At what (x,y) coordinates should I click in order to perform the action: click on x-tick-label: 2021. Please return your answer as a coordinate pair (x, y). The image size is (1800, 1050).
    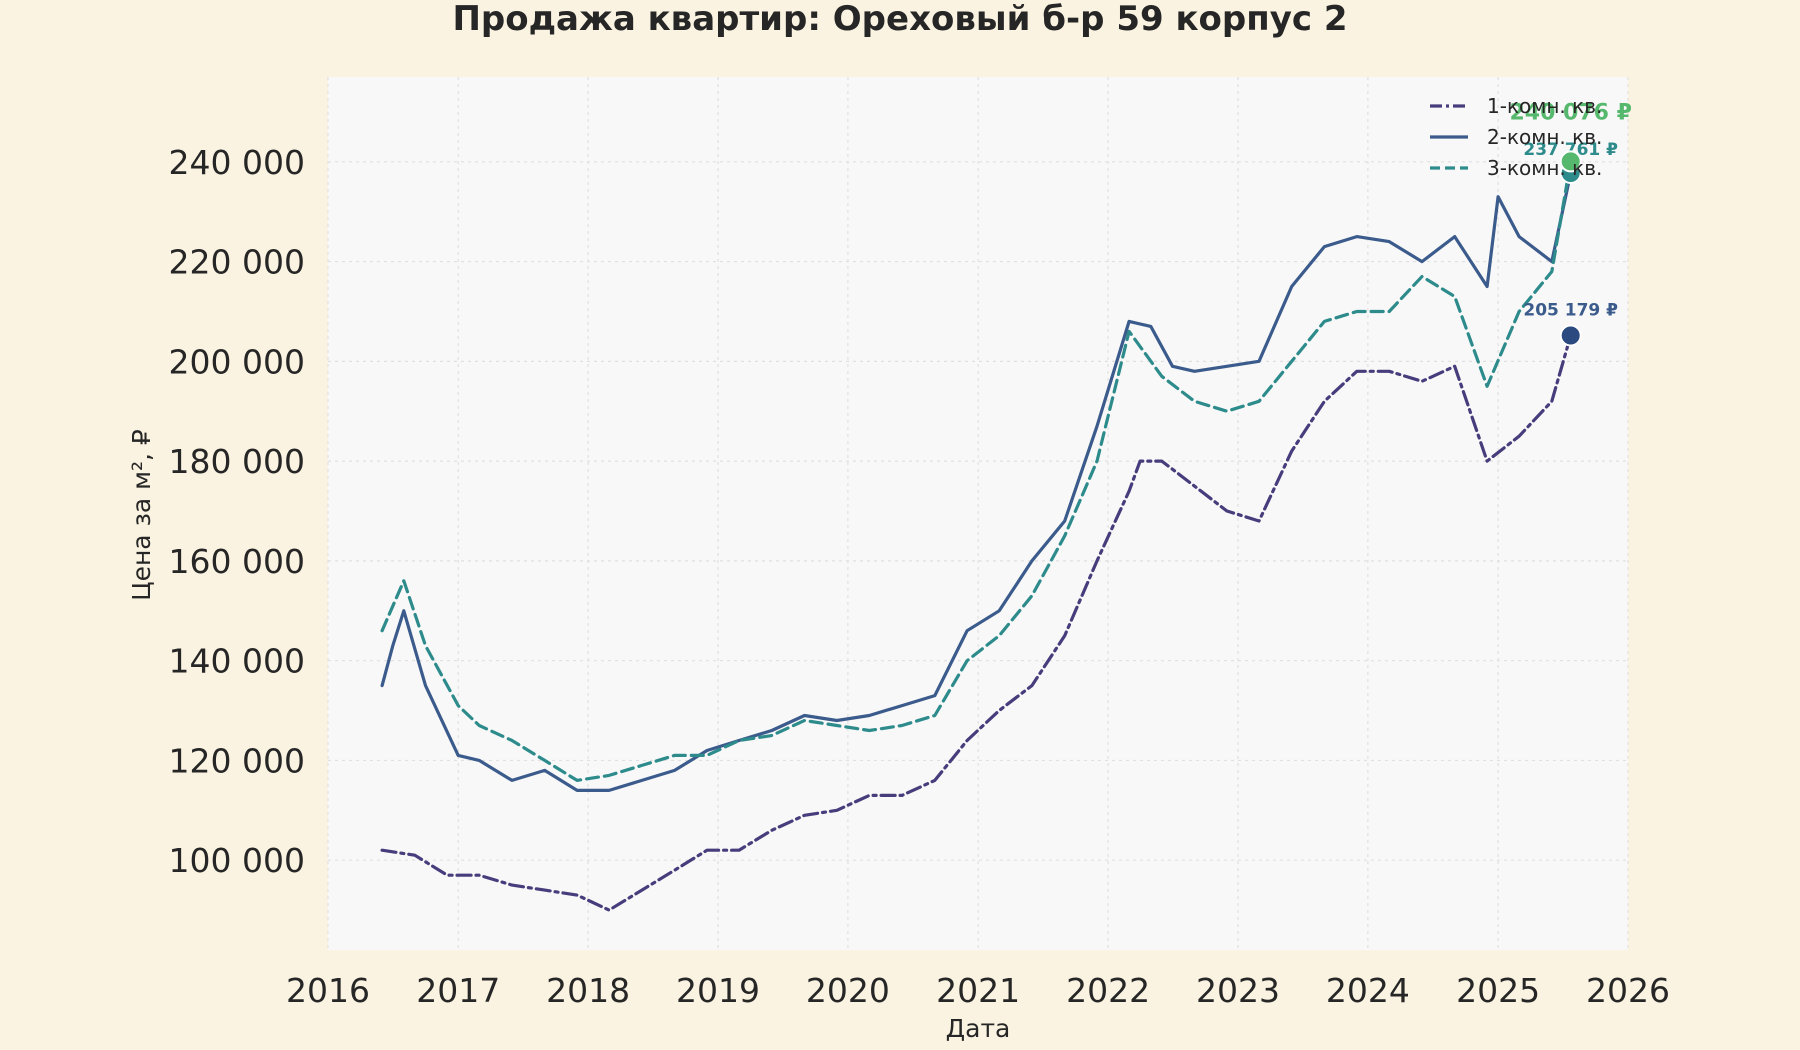
    Looking at the image, I should click on (978, 990).